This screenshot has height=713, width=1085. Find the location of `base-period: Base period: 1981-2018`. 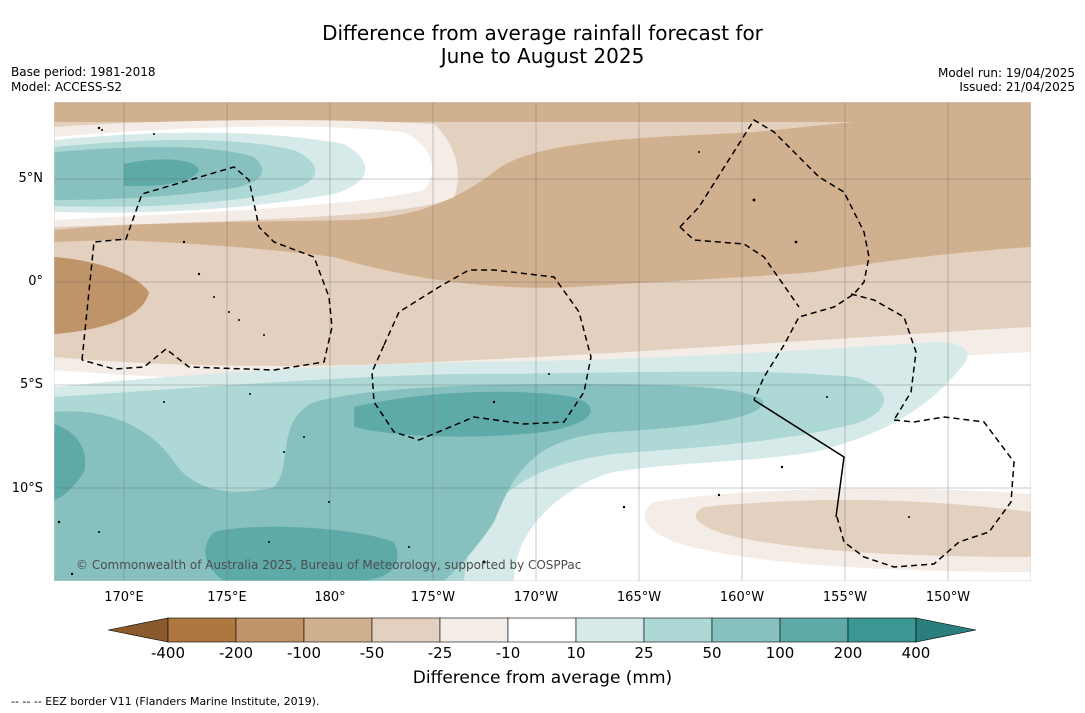

base-period: Base period: 1981-2018 is located at coordinates (83, 72).